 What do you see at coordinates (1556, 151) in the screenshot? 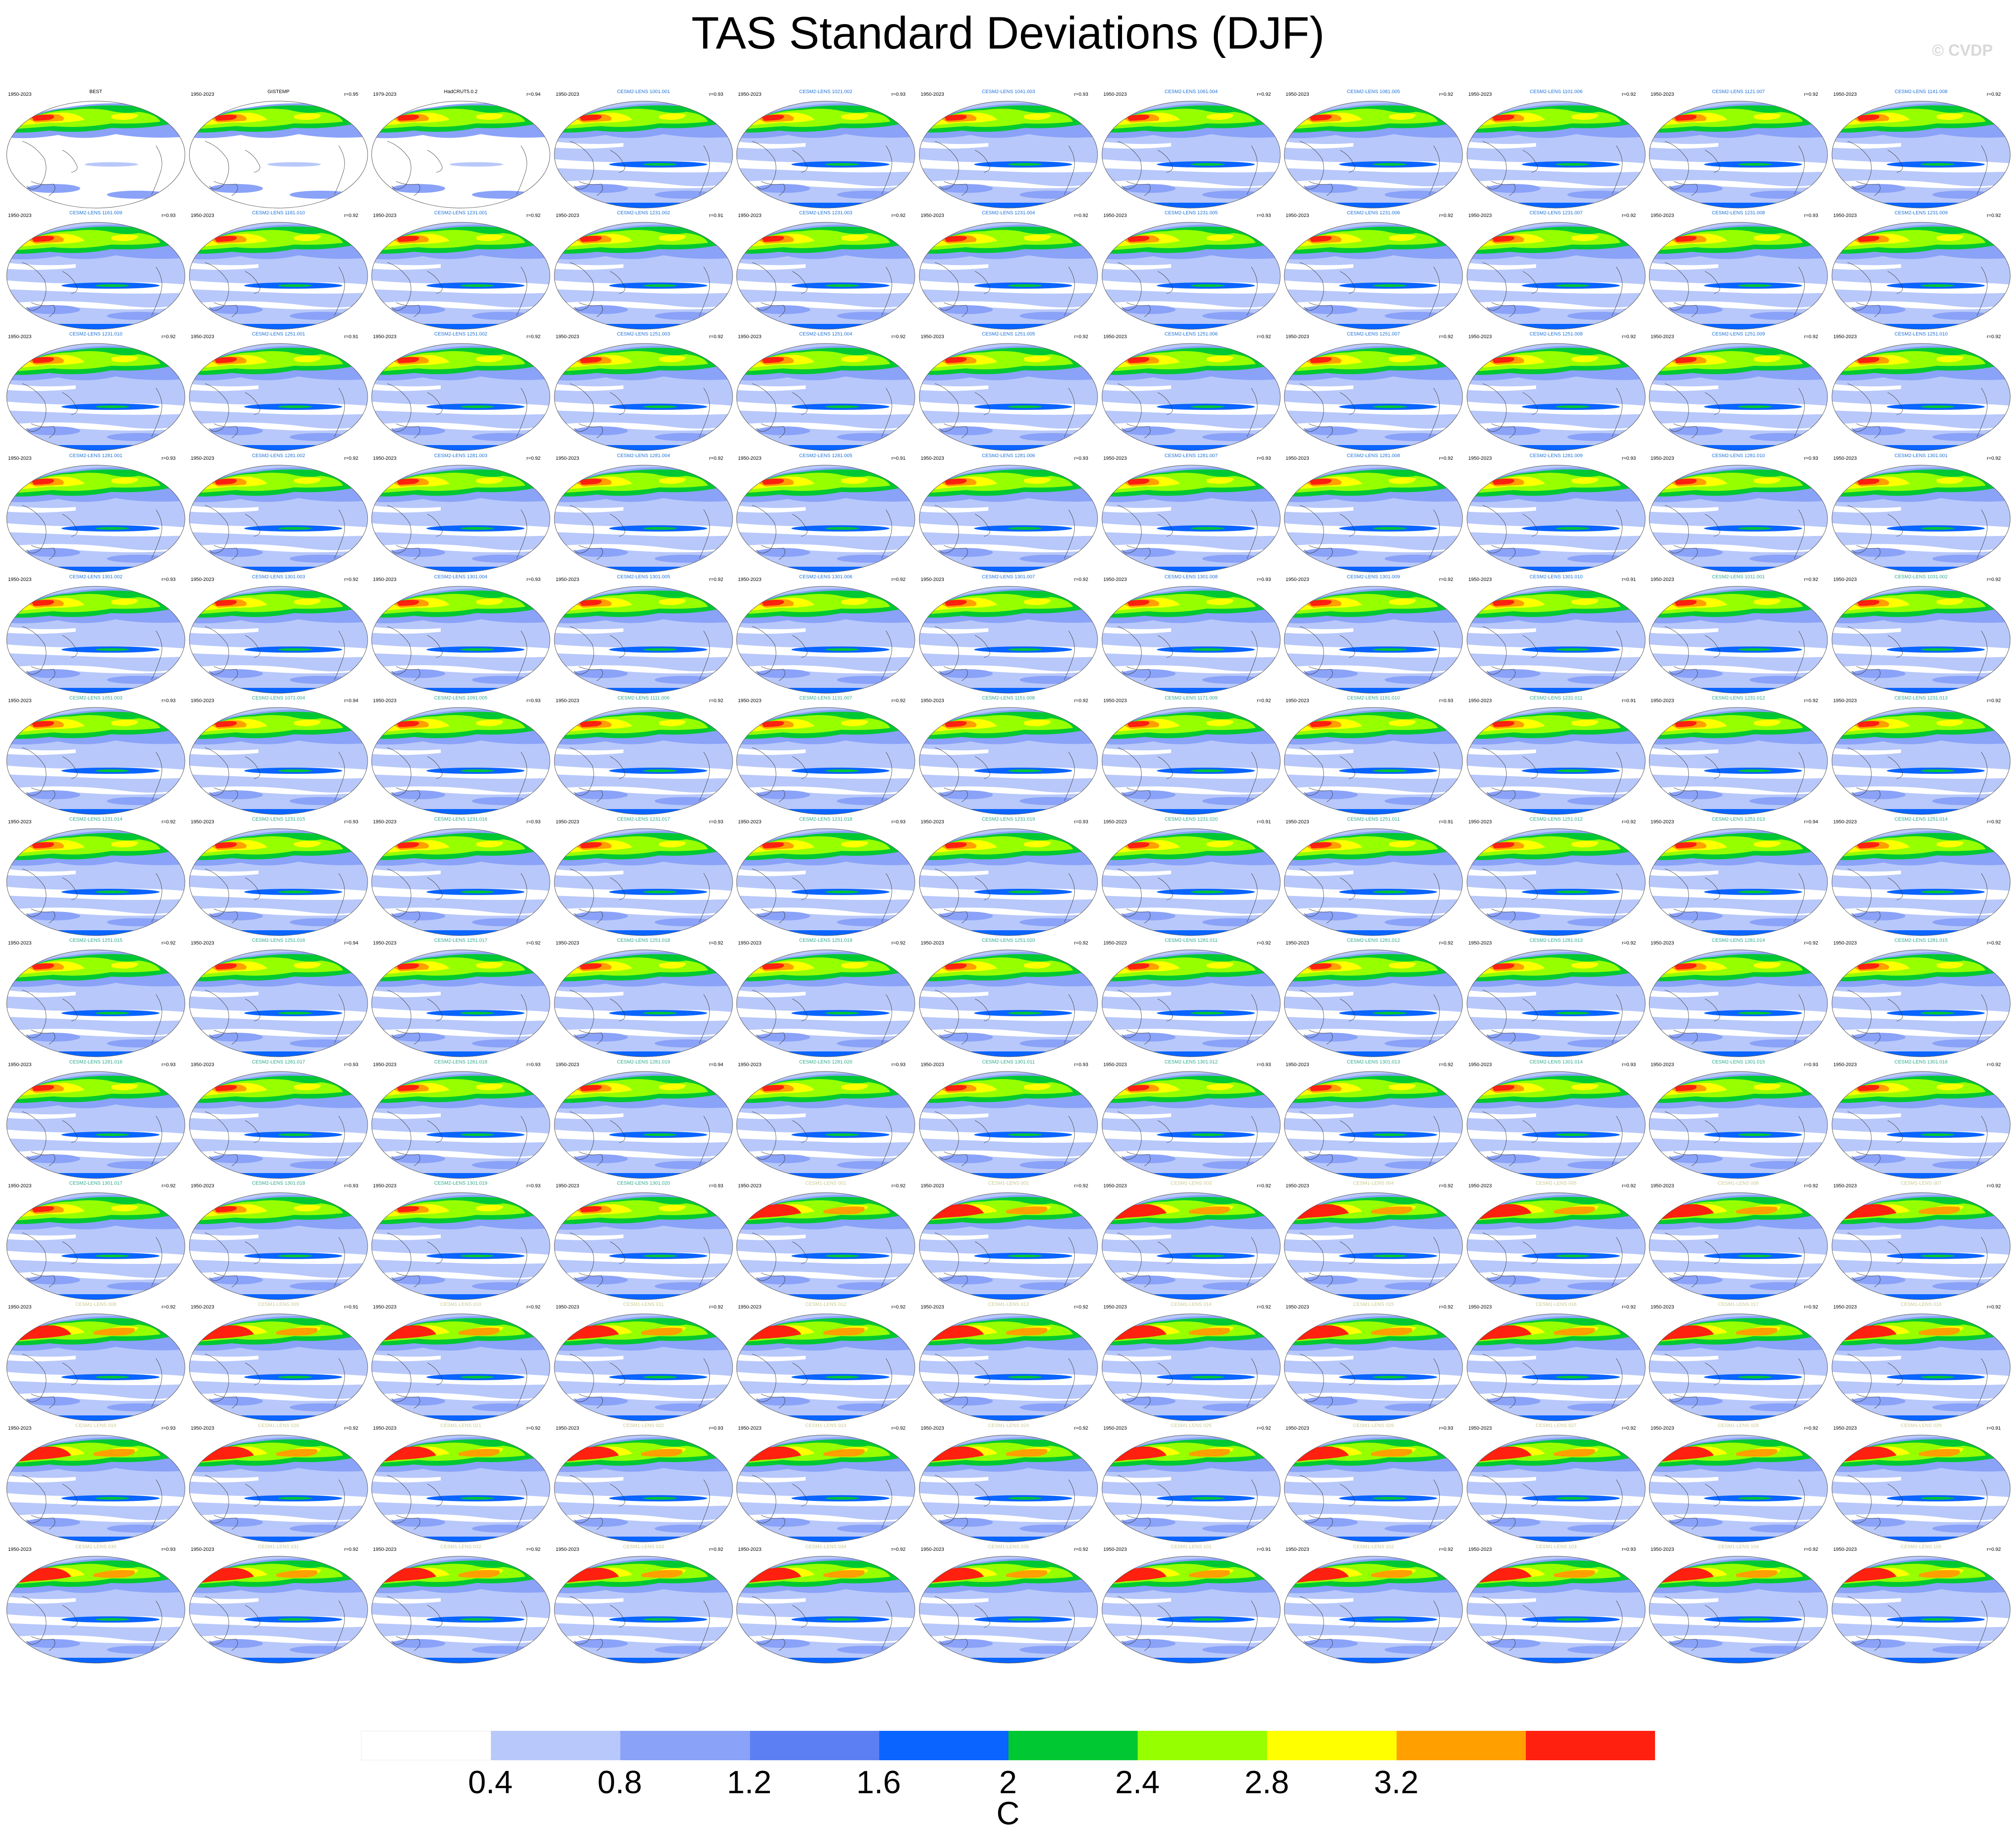
I see `map-panel: 1950-2023 CESM2-LENS 1101.006 r=0.92` at bounding box center [1556, 151].